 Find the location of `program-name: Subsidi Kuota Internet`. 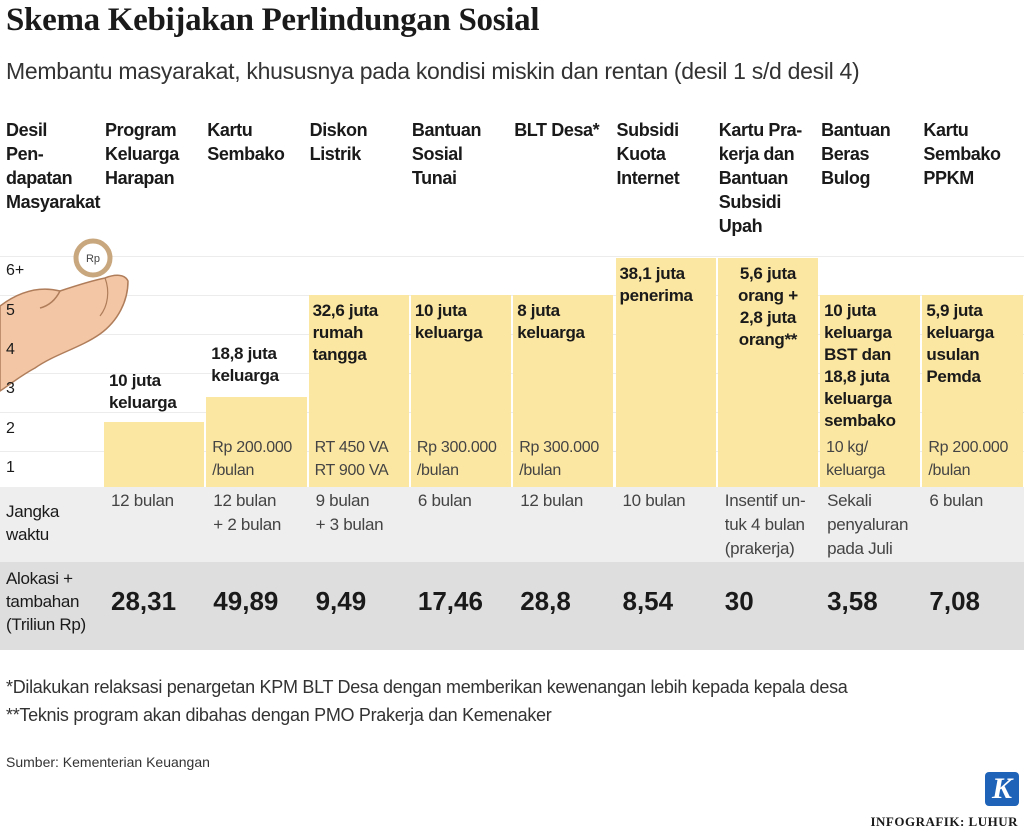

program-name: Subsidi Kuota Internet is located at coordinates (648, 154).